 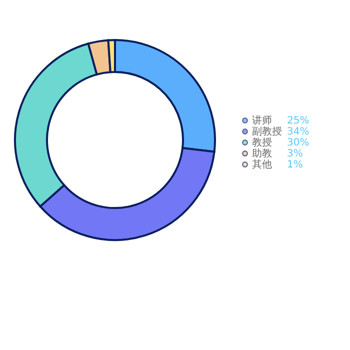 I want to click on data-label: 30%, so click(x=298, y=143).